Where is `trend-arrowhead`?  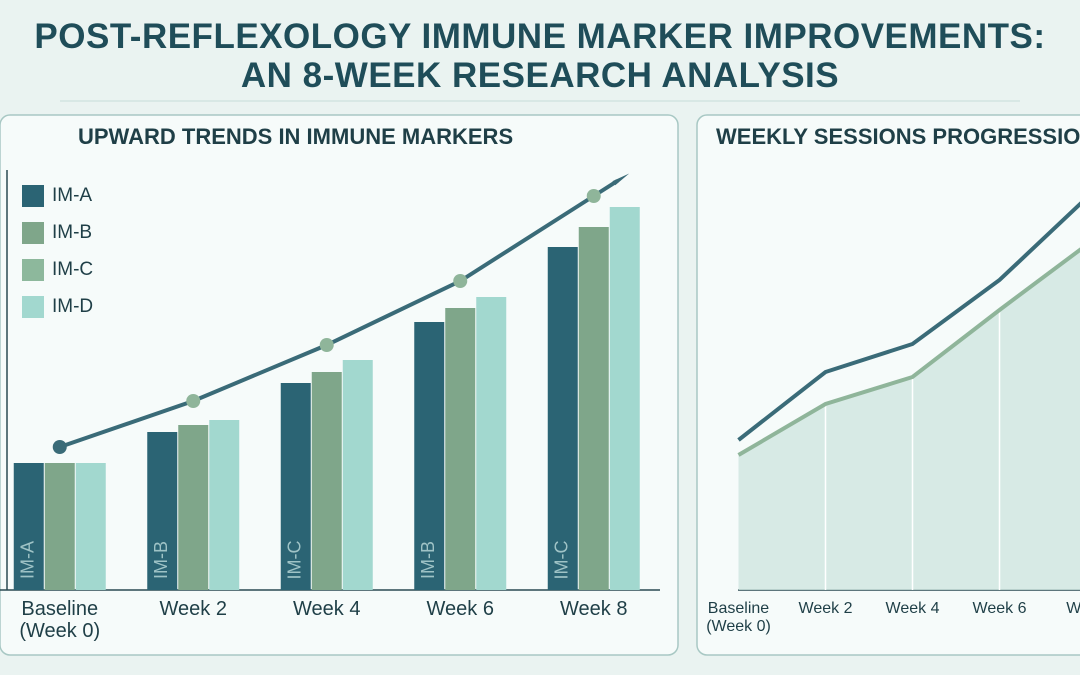
trend-arrowhead is located at coordinates (621, 179).